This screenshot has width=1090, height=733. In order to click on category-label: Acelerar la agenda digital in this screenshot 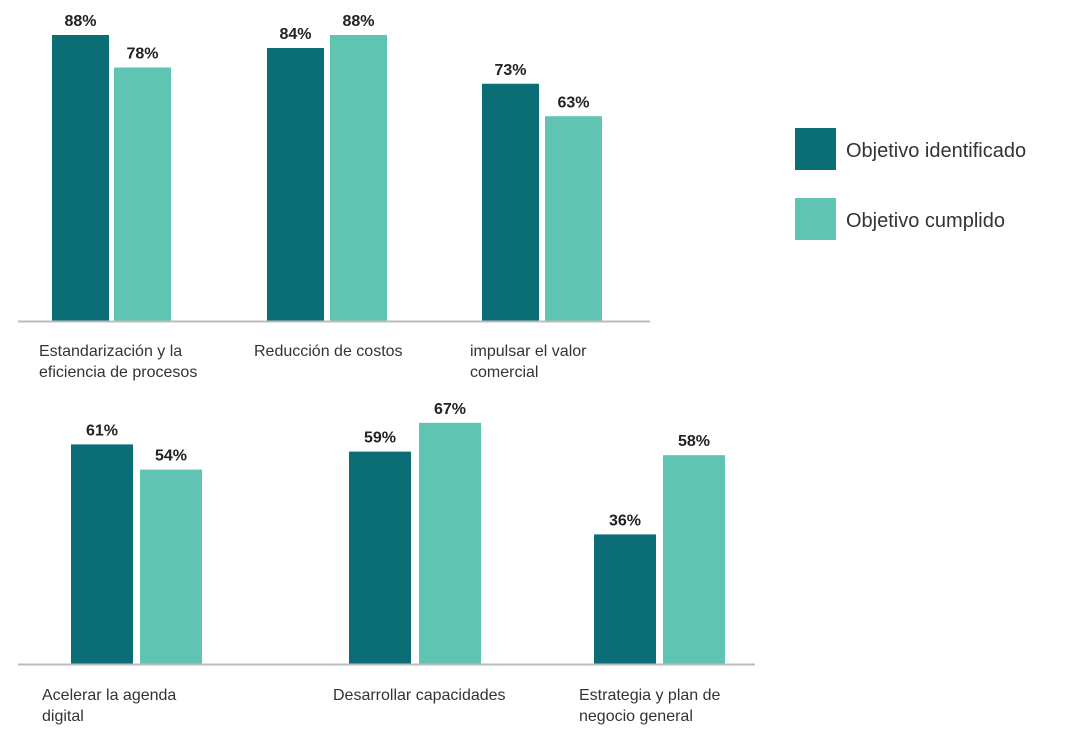, I will do `click(109, 706)`.